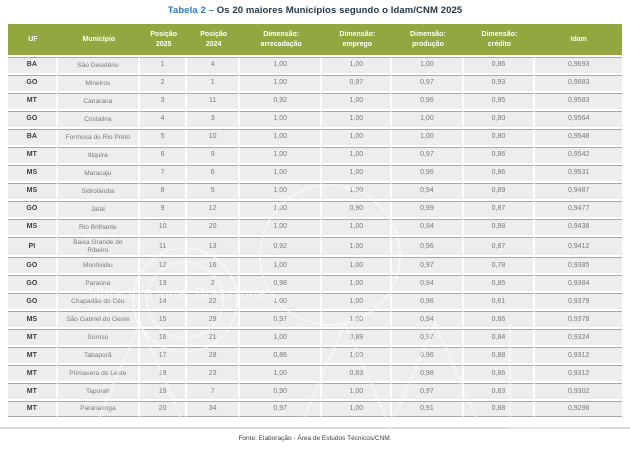  Describe the element at coordinates (214, 409) in the screenshot. I see `pos-2024-cell: 34` at that location.